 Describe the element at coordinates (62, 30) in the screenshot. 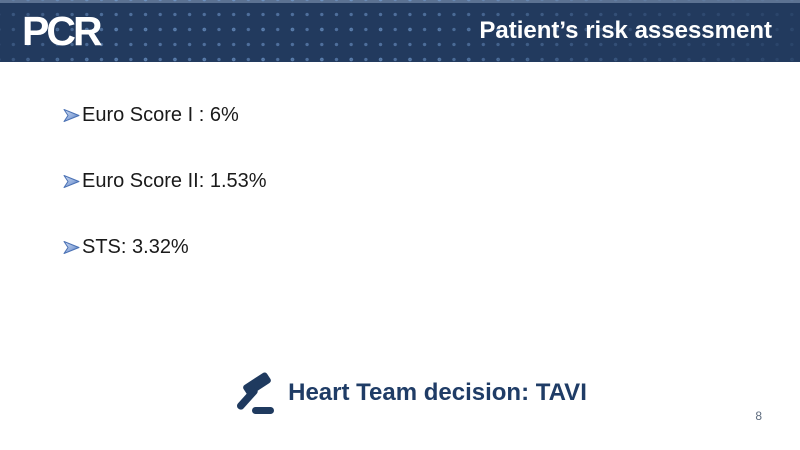

I see `pcr-logo: PCR` at that location.